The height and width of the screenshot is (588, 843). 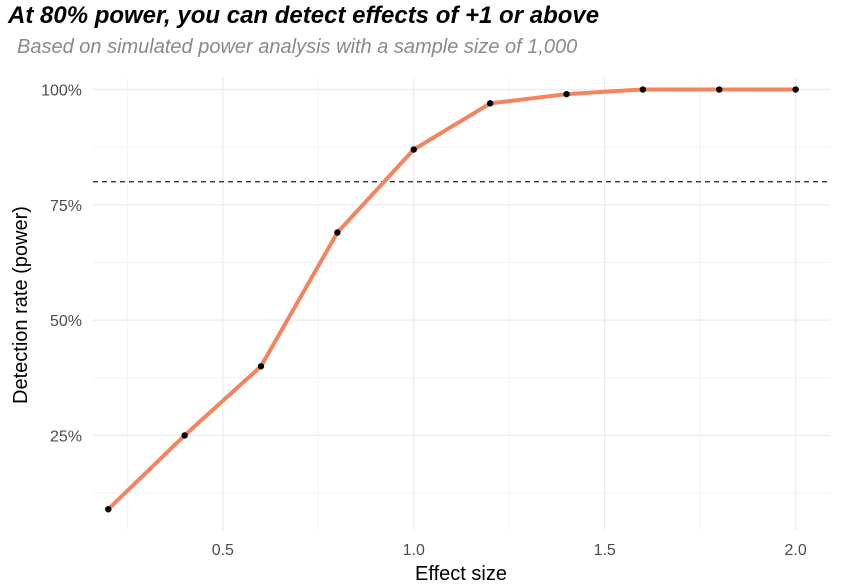 I want to click on y-axis-title: Detection rate (power), so click(x=21, y=305).